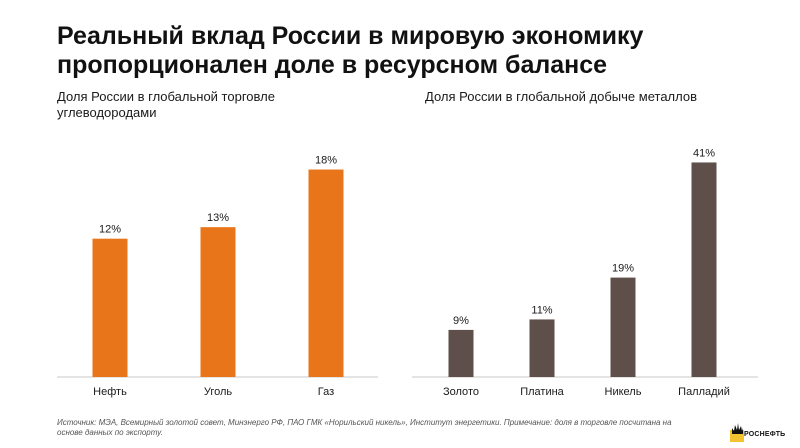  What do you see at coordinates (461, 321) in the screenshot?
I see `metals-value-label-1: 9%` at bounding box center [461, 321].